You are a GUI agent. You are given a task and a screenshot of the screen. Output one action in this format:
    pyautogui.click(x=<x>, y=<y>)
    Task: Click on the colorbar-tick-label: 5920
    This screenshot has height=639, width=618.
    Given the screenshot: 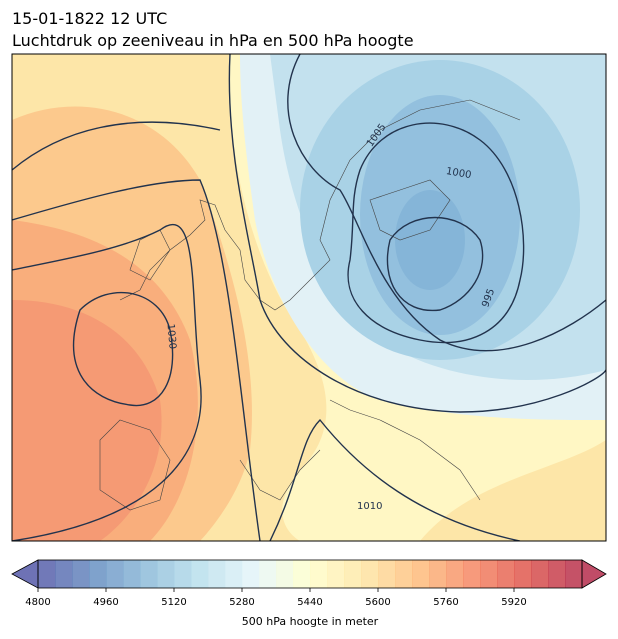 What is the action you would take?
    pyautogui.click(x=513, y=602)
    